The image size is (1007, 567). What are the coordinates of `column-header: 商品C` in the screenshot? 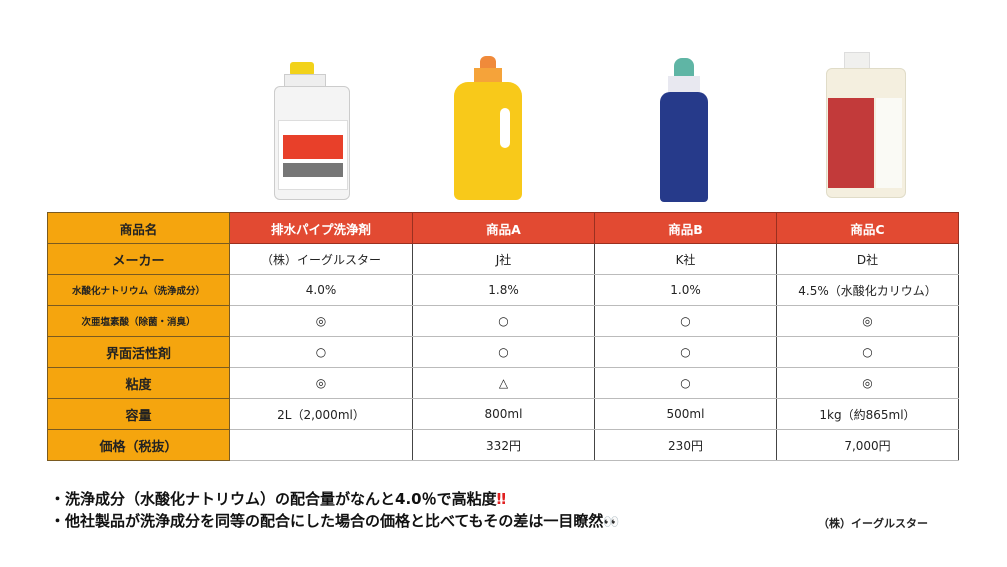 It's located at (867, 228).